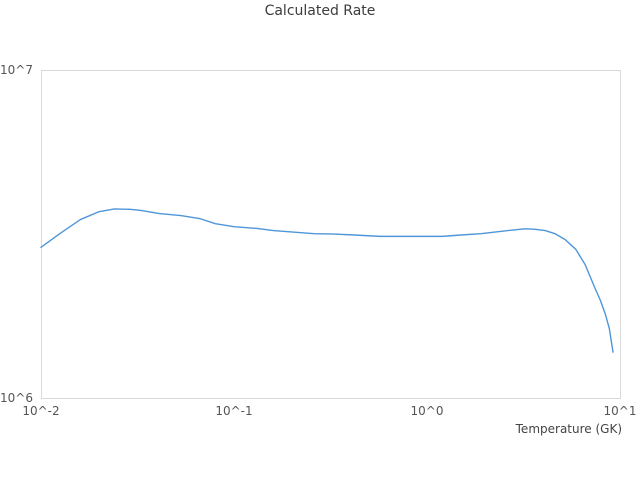  I want to click on x-tick-label: 10^1, so click(620, 411).